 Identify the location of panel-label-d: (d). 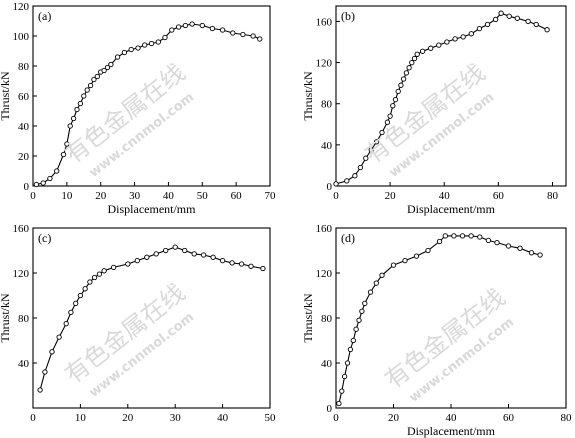
(348, 238).